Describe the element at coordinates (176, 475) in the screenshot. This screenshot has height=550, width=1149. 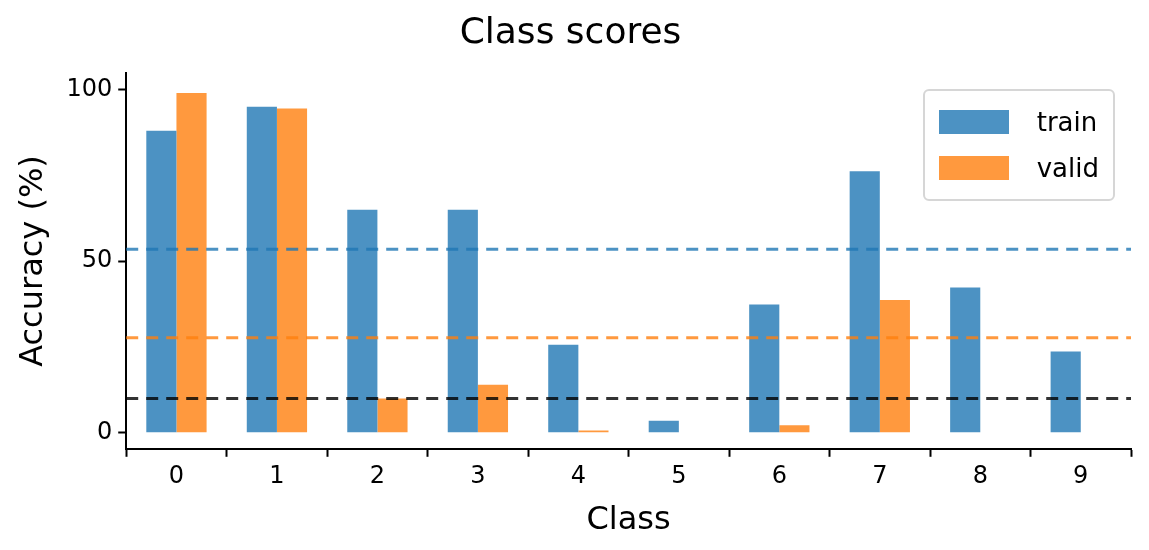
I see `x-tick-label: 0` at that location.